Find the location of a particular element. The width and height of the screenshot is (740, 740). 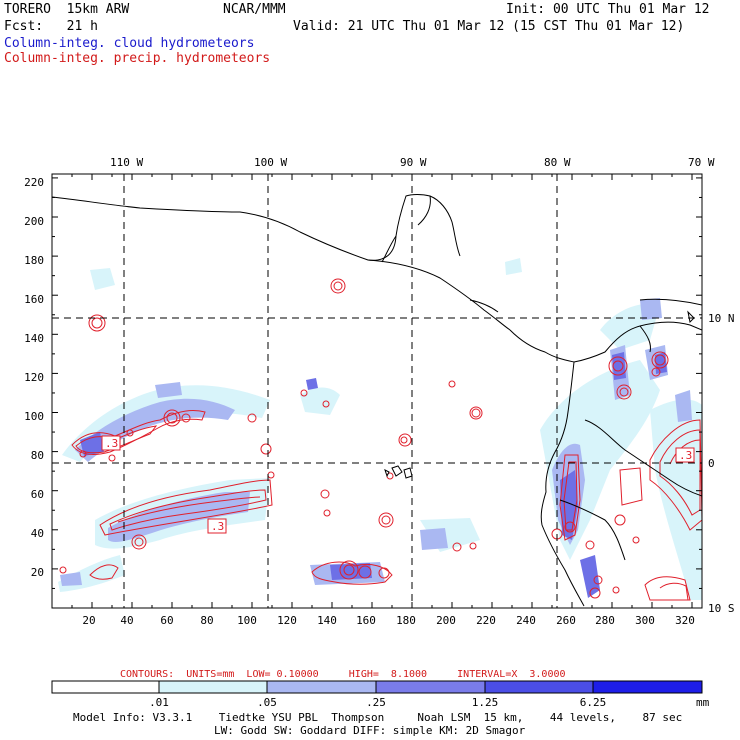

scale-label: .01 is located at coordinates (159, 702).